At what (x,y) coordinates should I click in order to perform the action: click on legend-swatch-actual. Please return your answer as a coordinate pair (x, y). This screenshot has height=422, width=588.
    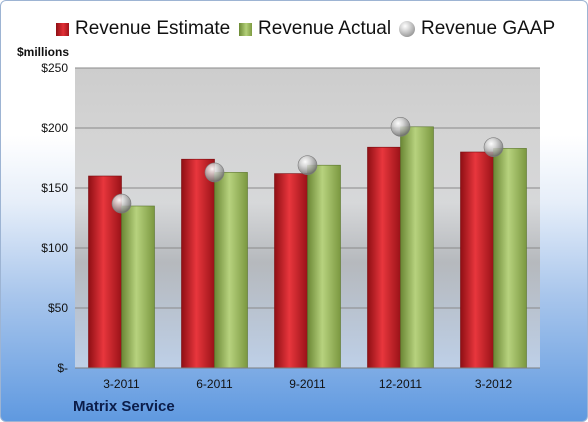
    Looking at the image, I should click on (245, 29).